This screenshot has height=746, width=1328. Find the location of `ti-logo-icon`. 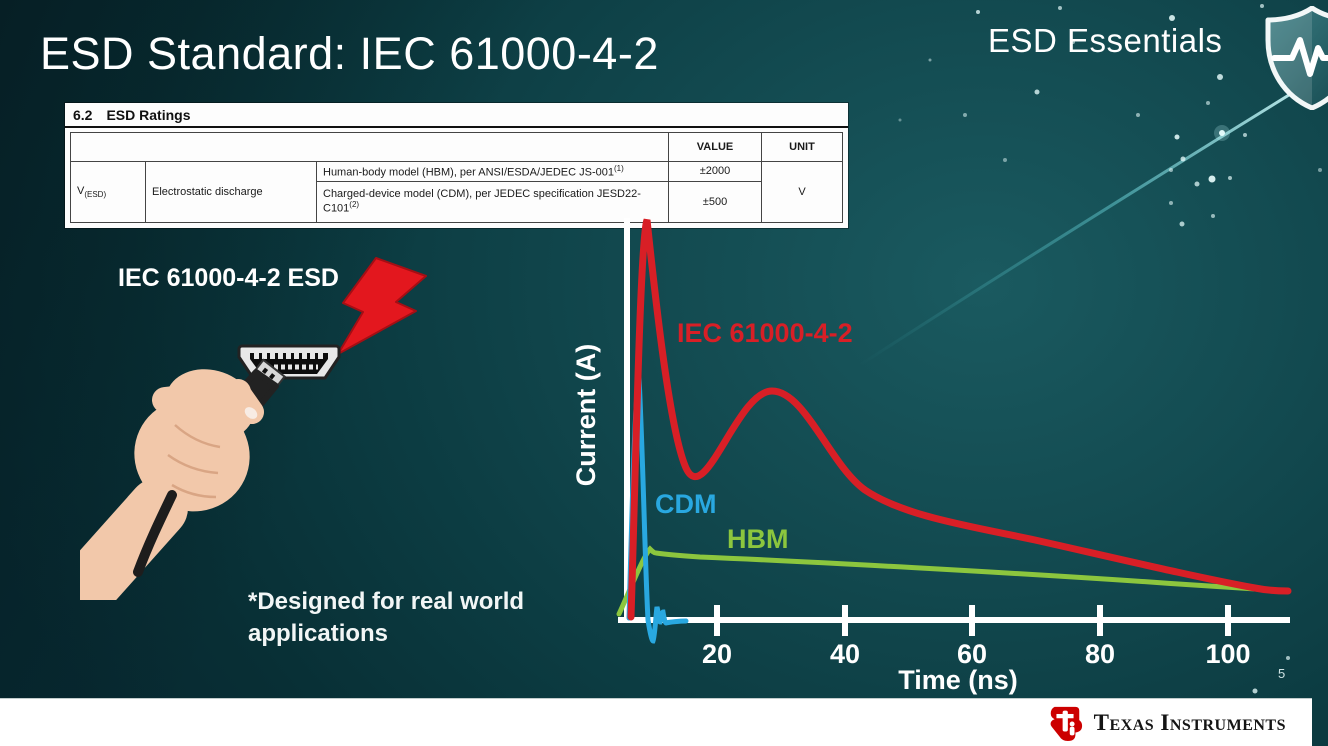

ti-logo-icon is located at coordinates (1066, 723).